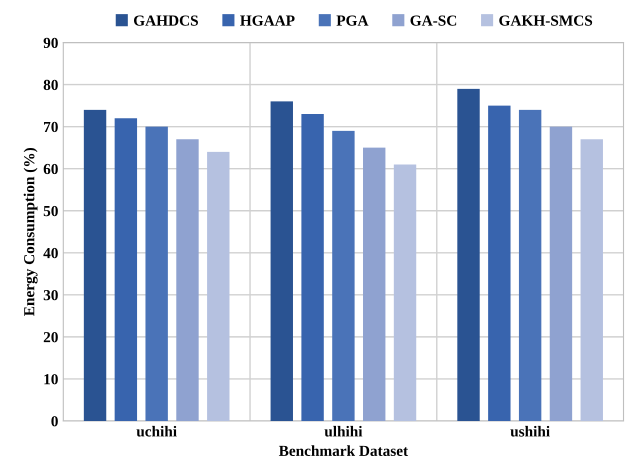  What do you see at coordinates (31, 232) in the screenshot?
I see `y-axis-title: Energy Consumption (%)` at bounding box center [31, 232].